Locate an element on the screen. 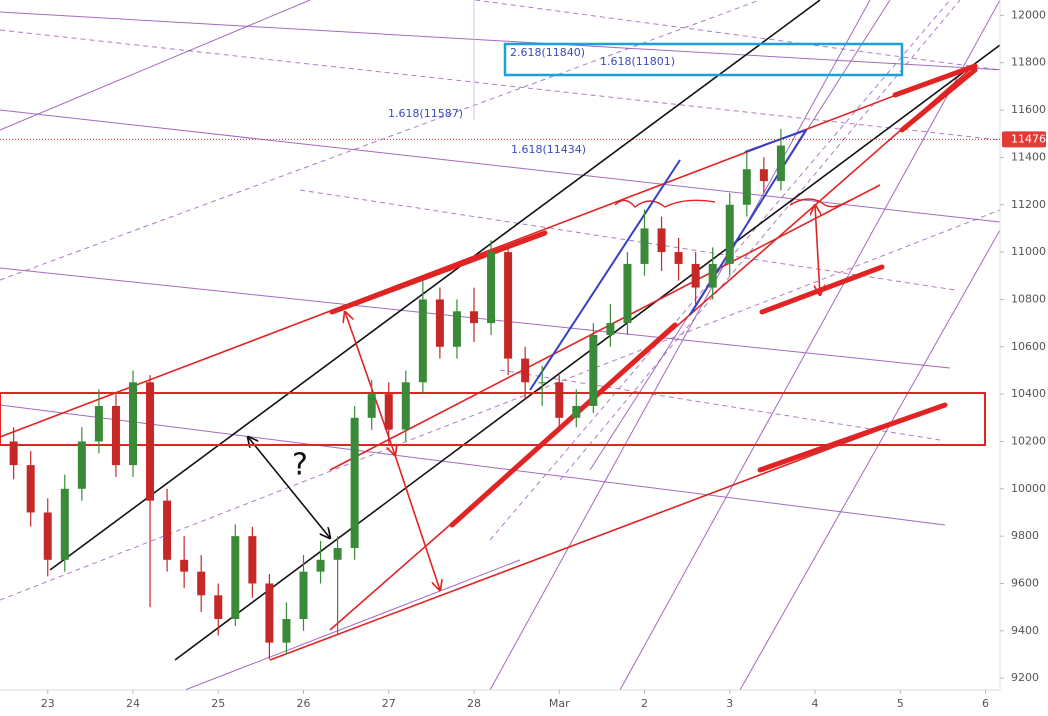 This screenshot has height=716, width=1048. y-tick-label: 9800 is located at coordinates (1025, 535).